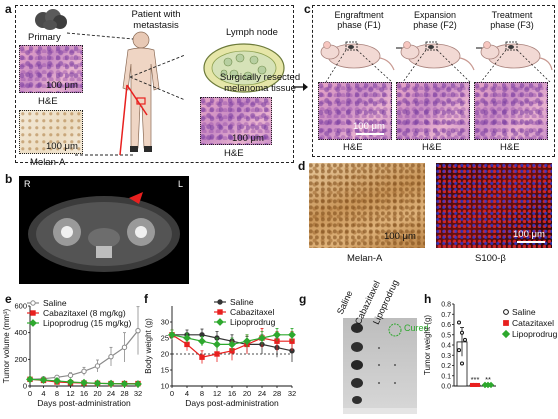  Describe the element at coordinates (380, 366) in the screenshot. I see `tumor-photo` at that location.